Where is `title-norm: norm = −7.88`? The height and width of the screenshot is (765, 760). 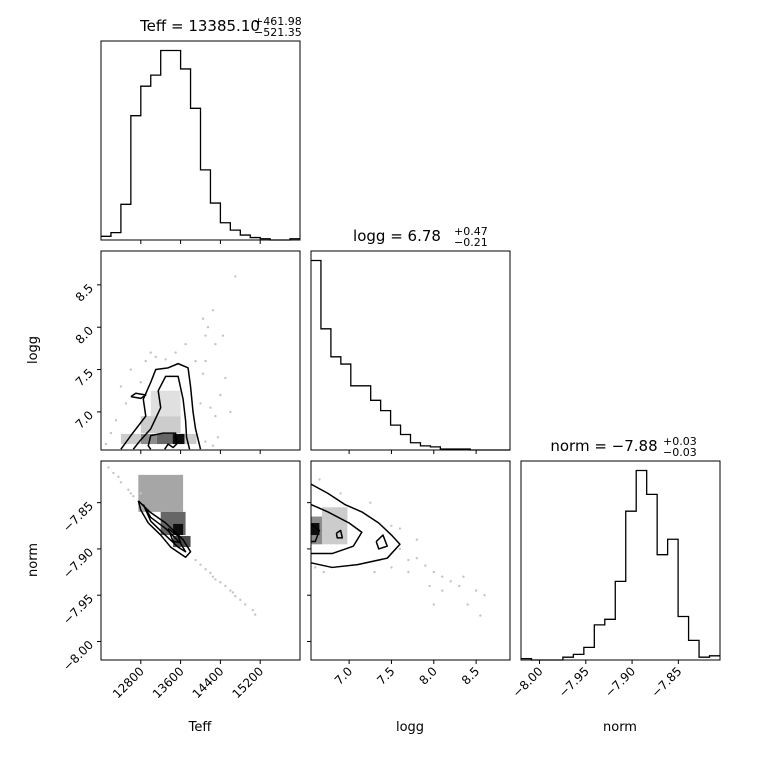 title-norm: norm = −7.88 is located at coordinates (603, 446).